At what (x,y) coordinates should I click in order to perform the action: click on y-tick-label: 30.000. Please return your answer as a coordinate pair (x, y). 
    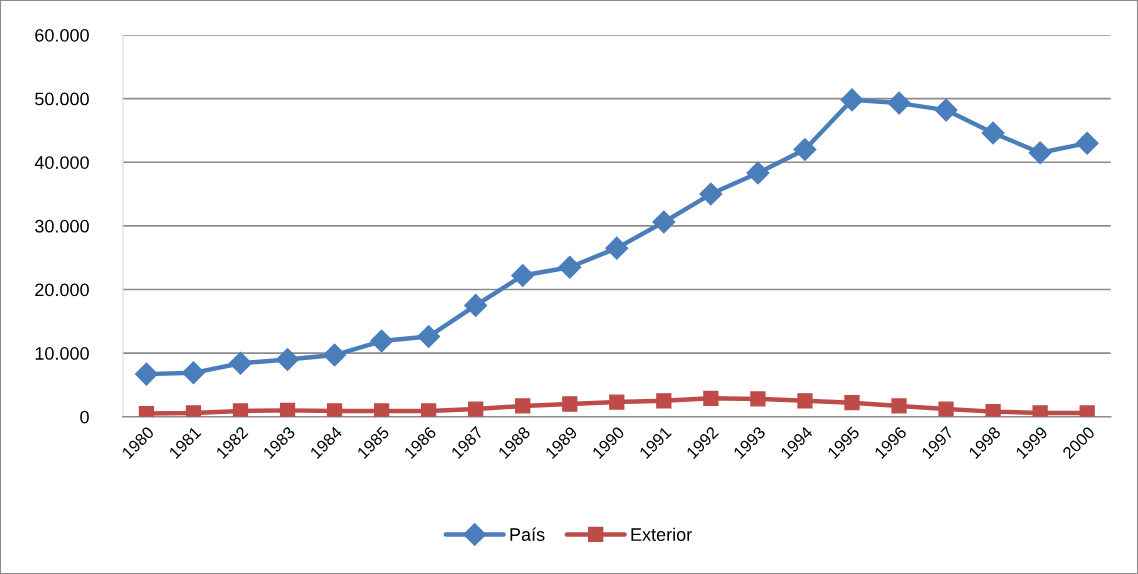
    Looking at the image, I should click on (62, 226).